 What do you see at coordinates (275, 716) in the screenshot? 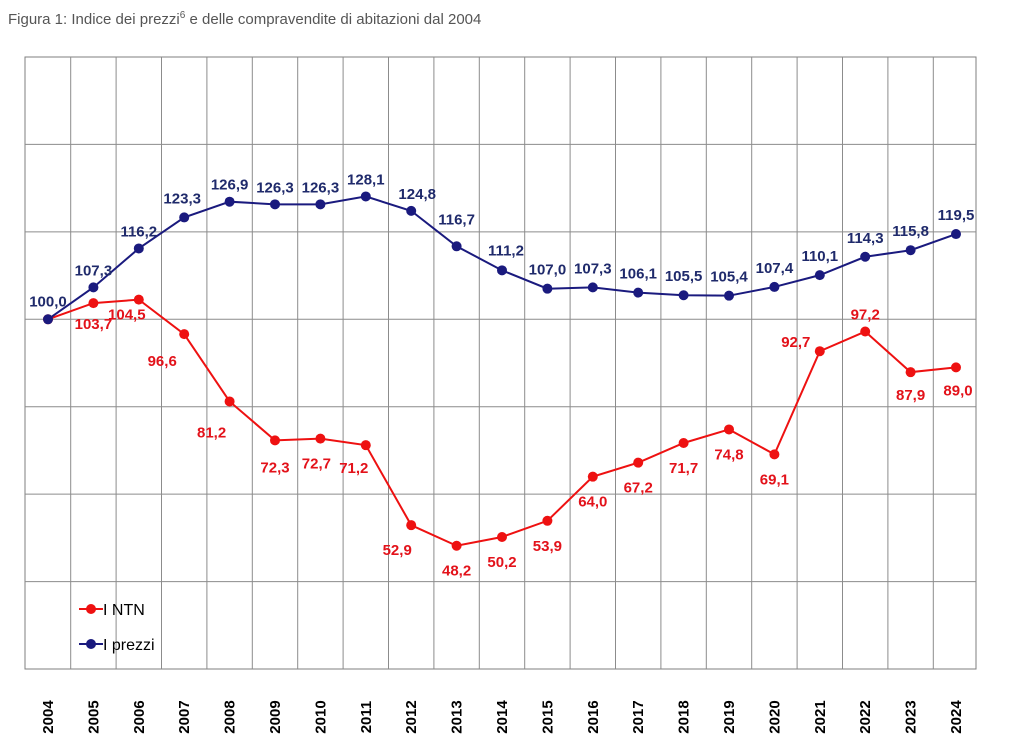
I see `x-tick-label: 2009` at bounding box center [275, 716].